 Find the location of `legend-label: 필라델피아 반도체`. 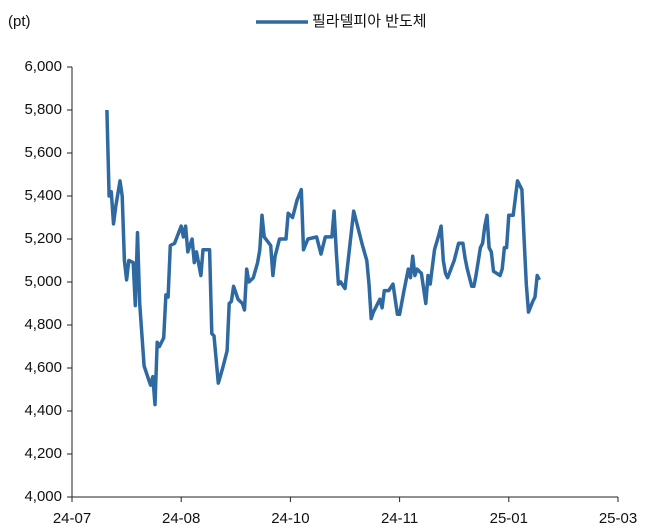

legend-label: 필라델피아 반도체 is located at coordinates (369, 21).